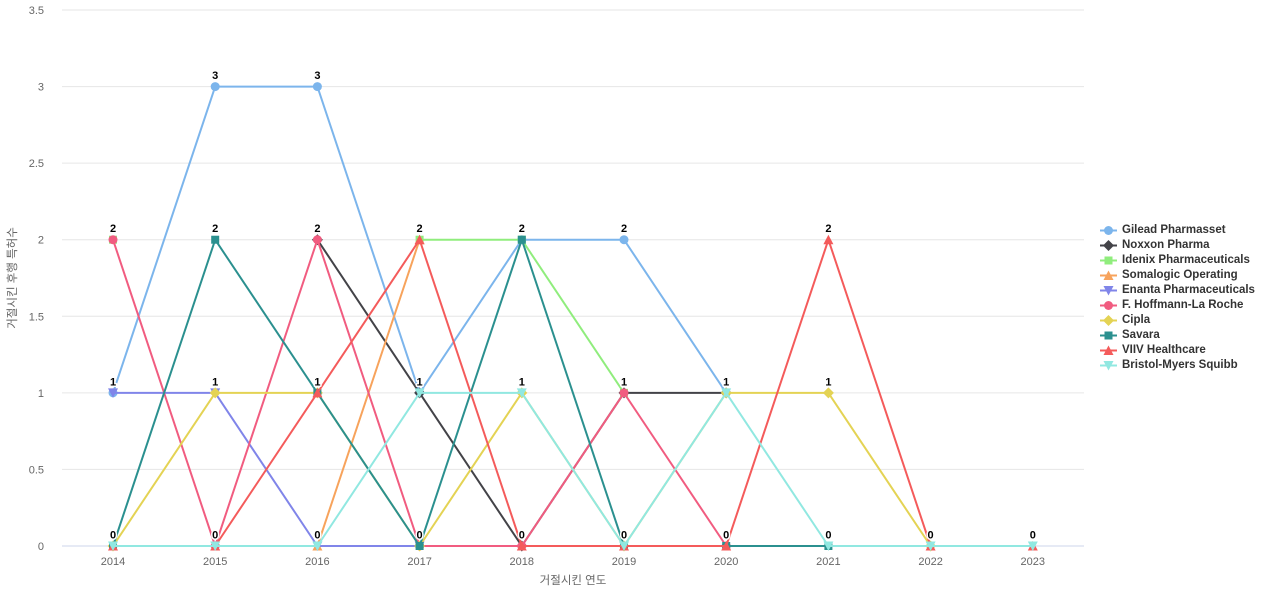 The image size is (1280, 600). I want to click on legend-item-label: Enanta Pharmaceuticals, so click(1188, 290).